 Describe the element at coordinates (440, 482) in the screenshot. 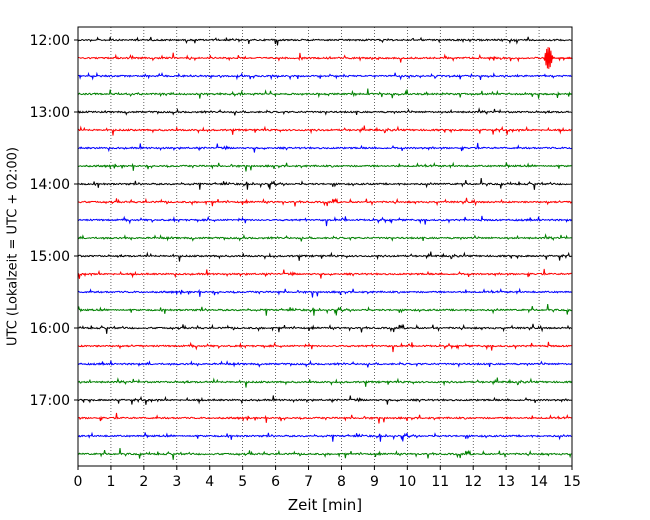

I see `x-tick-label: 11` at that location.